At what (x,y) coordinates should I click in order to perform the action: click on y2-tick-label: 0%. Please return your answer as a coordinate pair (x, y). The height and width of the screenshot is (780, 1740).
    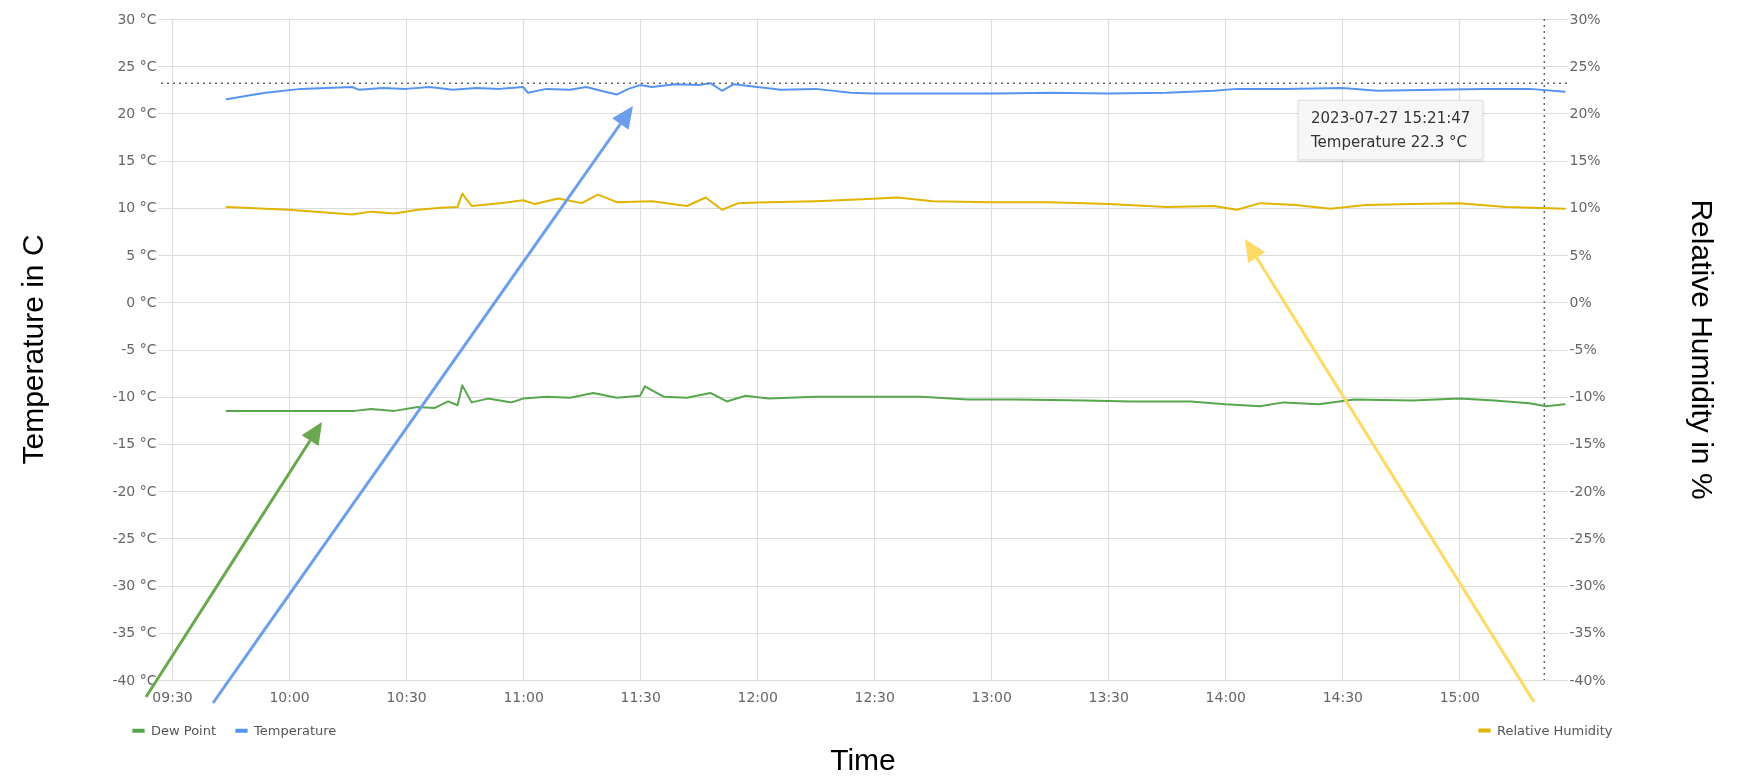
    Looking at the image, I should click on (1580, 301).